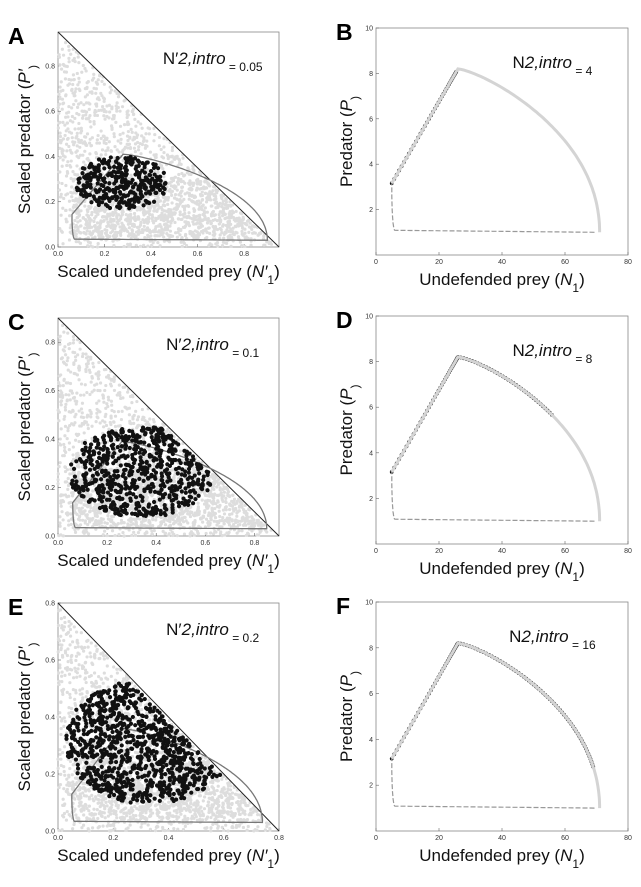  What do you see at coordinates (565, 262) in the screenshot?
I see `x-tick-label: 60` at bounding box center [565, 262].